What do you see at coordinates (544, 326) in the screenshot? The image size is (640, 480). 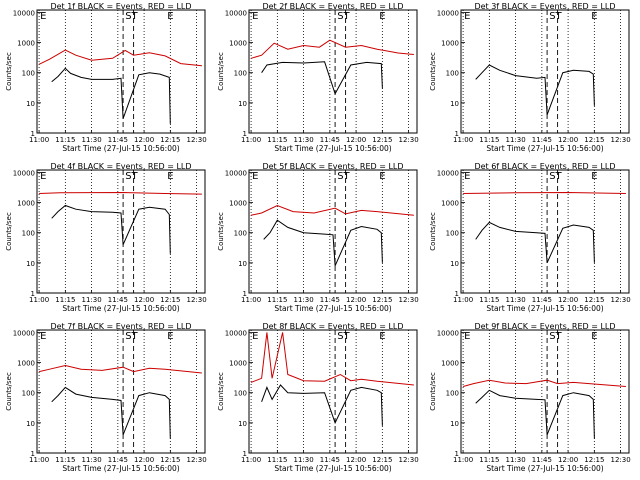 I see `panel-title: Det 9f BLACK = Events, RED = LLD` at bounding box center [544, 326].